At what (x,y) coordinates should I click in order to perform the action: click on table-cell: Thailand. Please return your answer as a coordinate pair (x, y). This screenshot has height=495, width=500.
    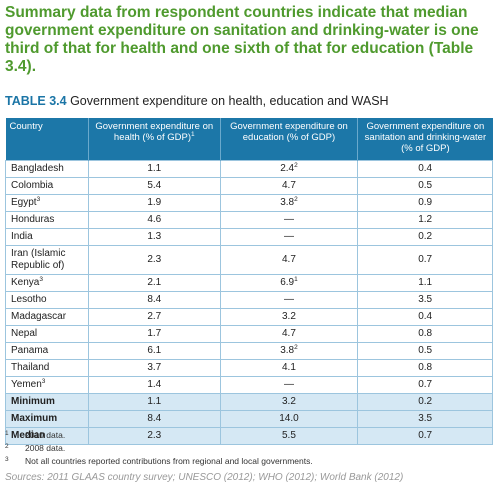
    Looking at the image, I should click on (47, 368).